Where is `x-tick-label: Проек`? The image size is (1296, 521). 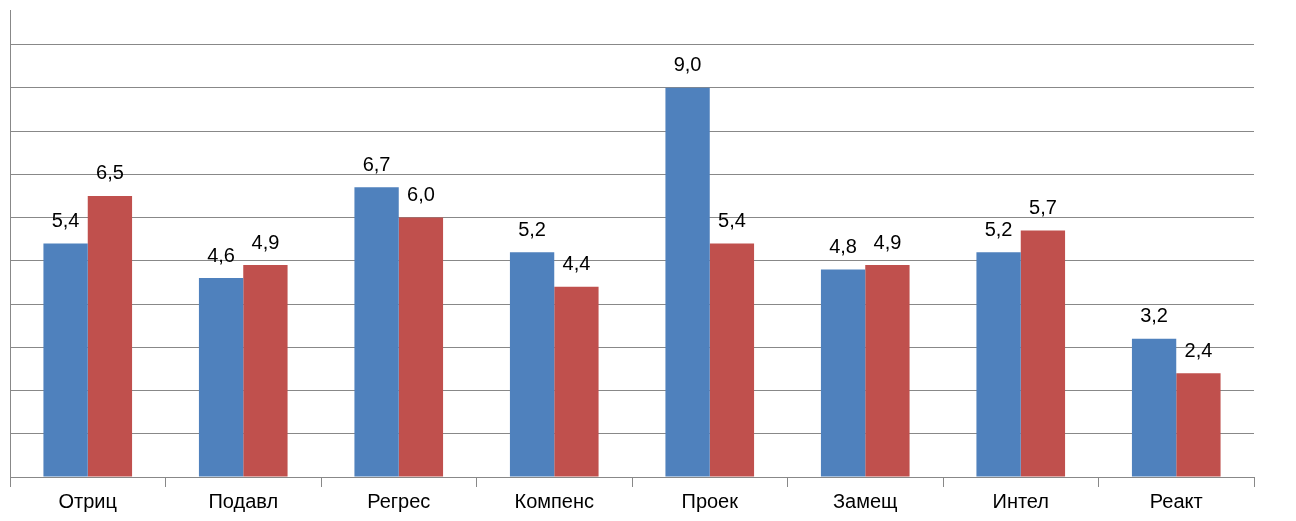
x-tick-label: Проек is located at coordinates (710, 500).